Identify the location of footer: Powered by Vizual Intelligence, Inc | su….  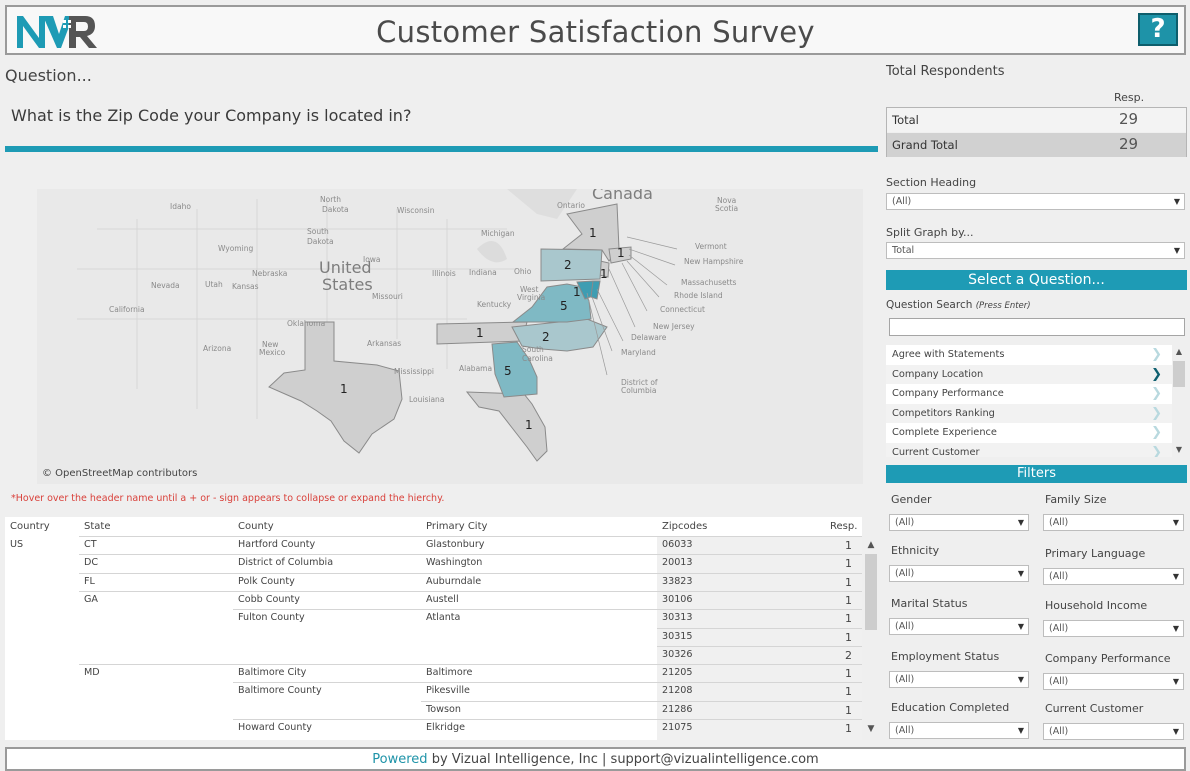
(595, 759).